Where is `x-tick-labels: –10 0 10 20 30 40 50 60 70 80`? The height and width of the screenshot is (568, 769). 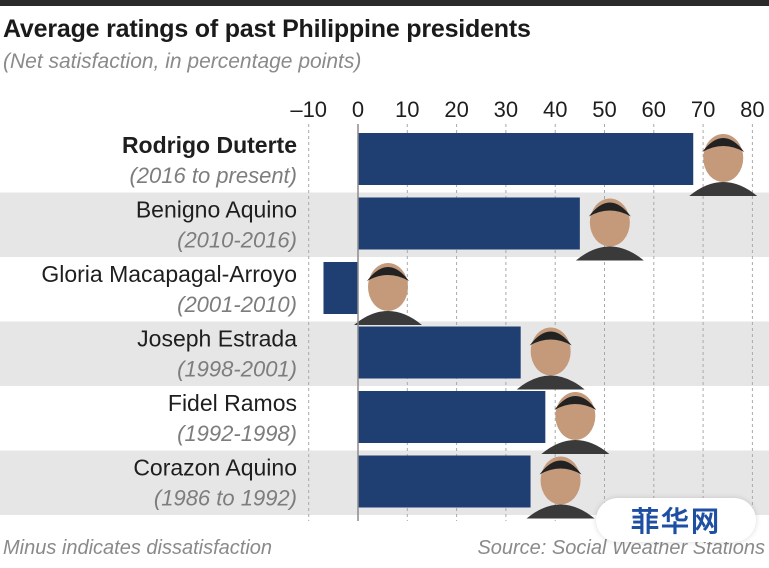 x-tick-labels: –10 0 10 20 30 40 50 60 70 80 is located at coordinates (527, 109).